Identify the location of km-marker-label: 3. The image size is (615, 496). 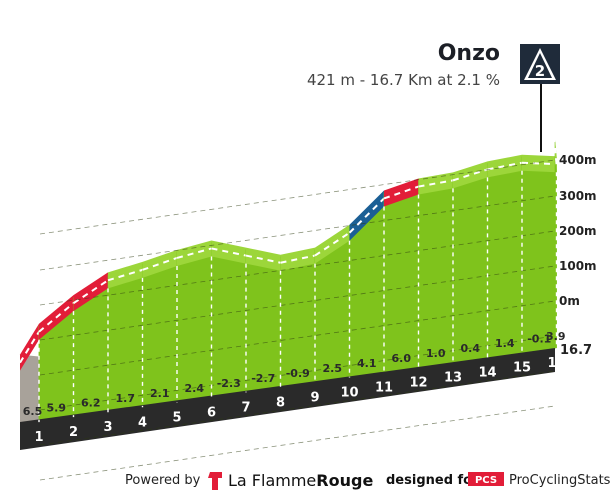
(107, 427).